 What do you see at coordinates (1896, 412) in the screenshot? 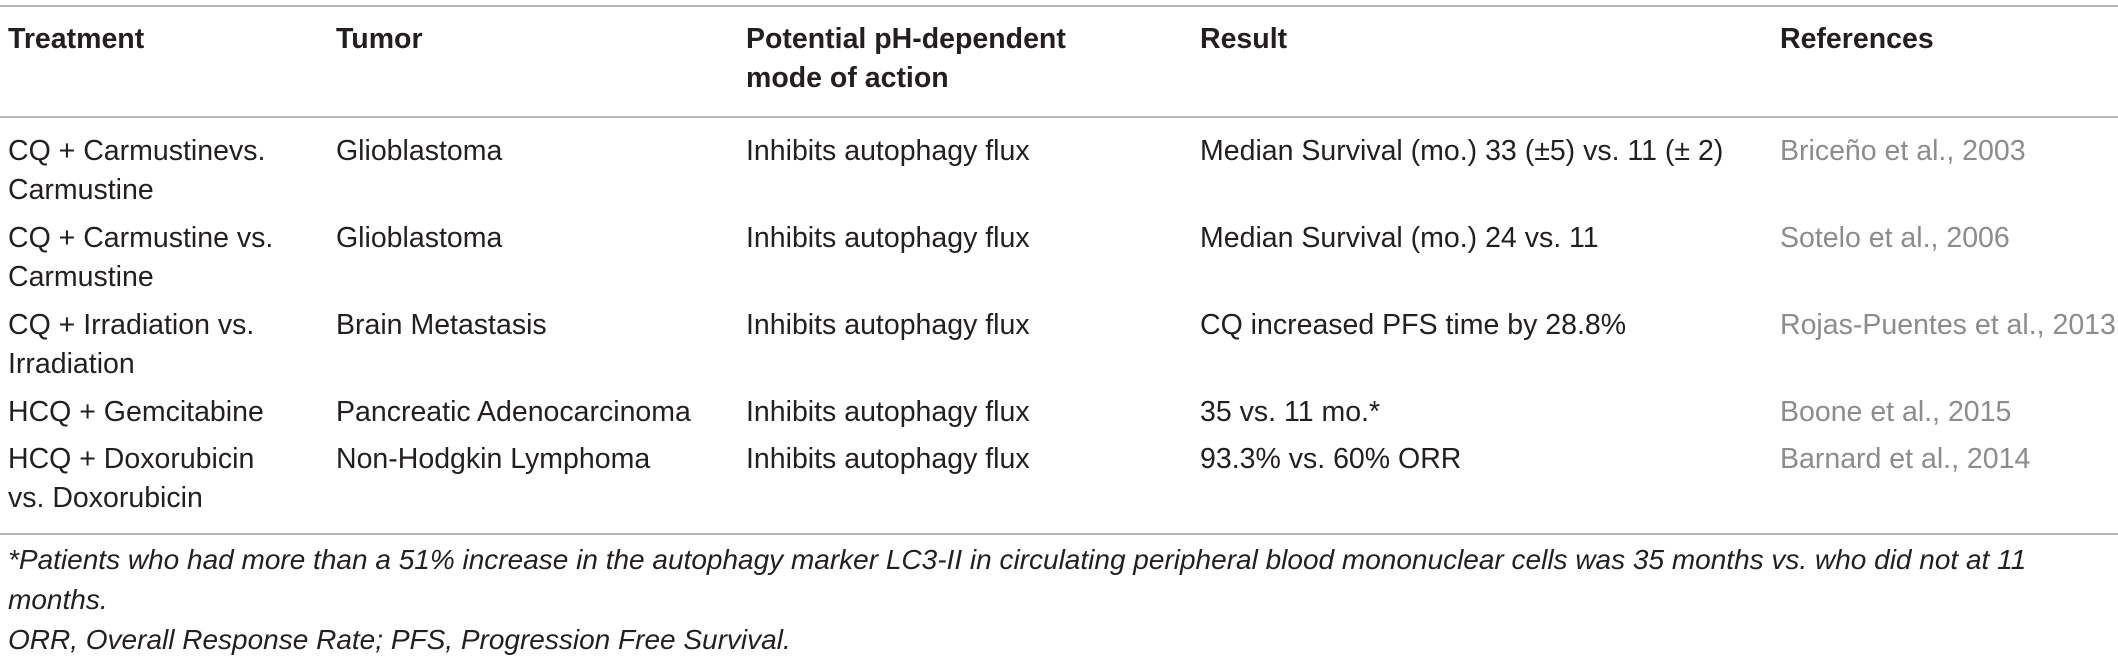
I see `reference-link: Boone et al., 2015` at bounding box center [1896, 412].